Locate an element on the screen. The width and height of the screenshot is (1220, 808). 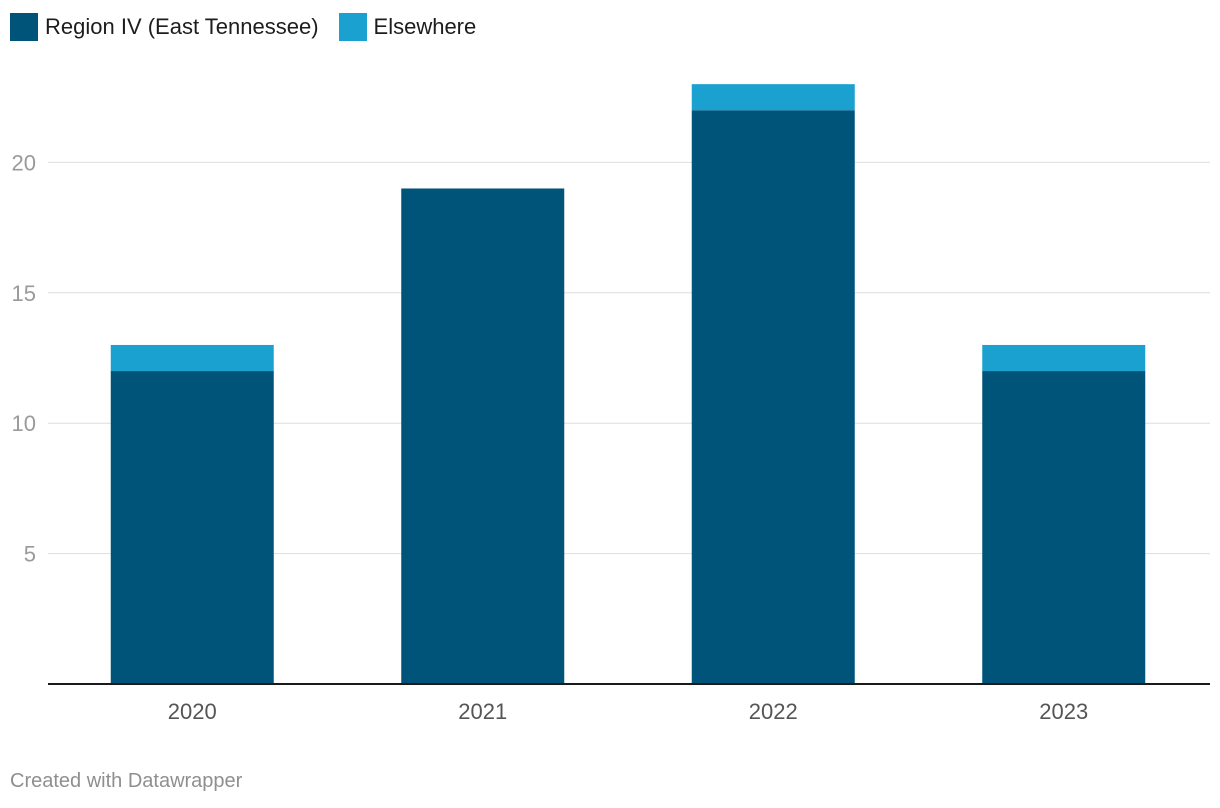
legend-label-elsewhere: Elsewhere is located at coordinates (425, 26).